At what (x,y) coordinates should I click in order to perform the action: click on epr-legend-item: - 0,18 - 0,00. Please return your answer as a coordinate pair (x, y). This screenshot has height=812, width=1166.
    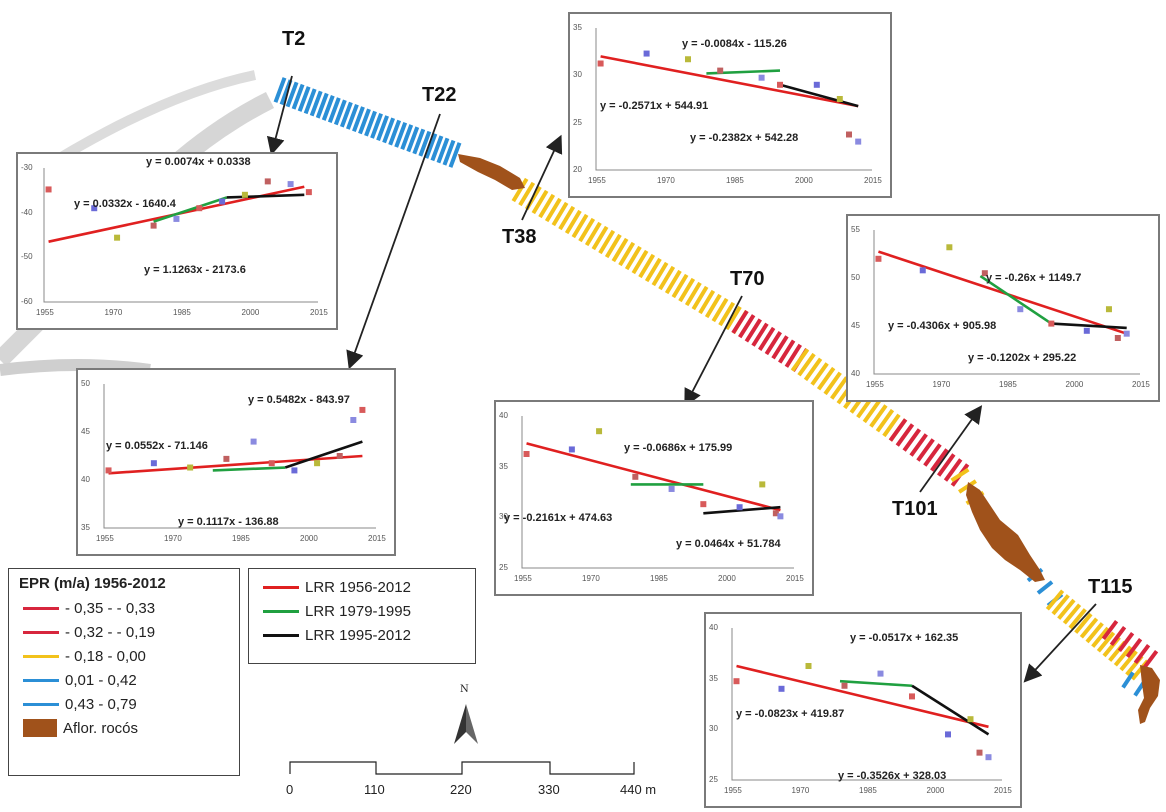
    Looking at the image, I should click on (124, 656).